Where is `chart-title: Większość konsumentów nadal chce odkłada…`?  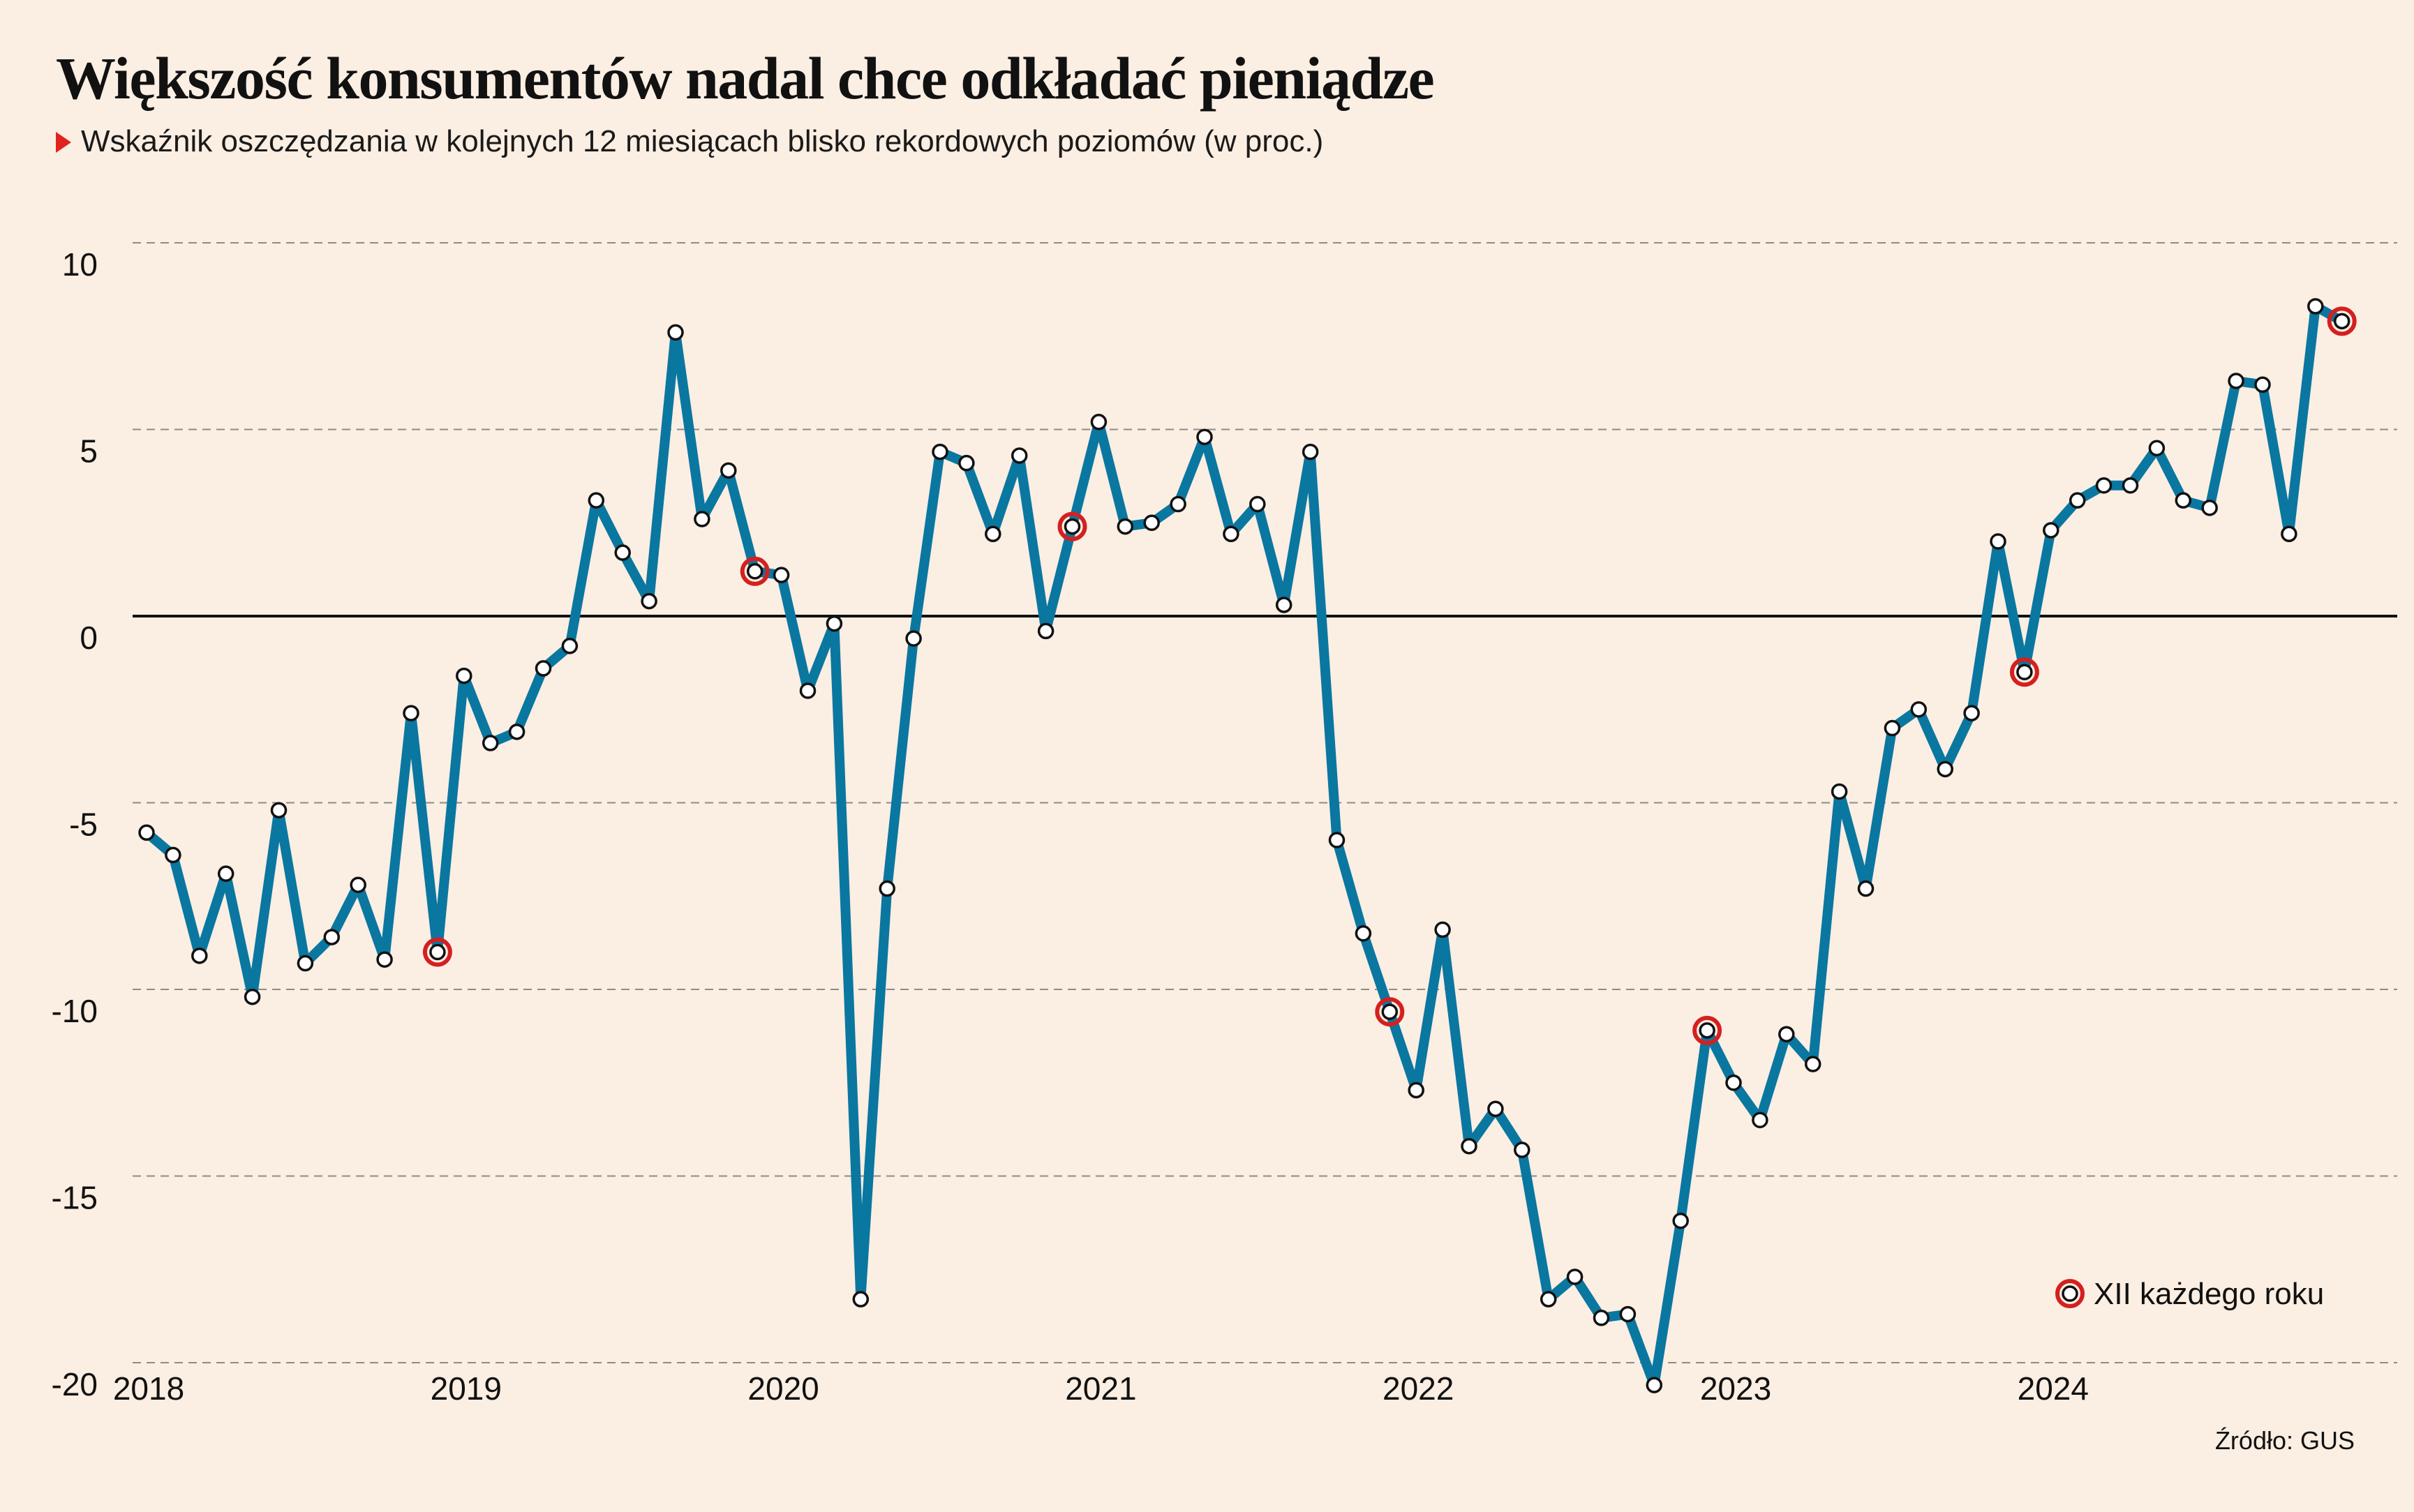 chart-title: Większość konsumentów nadal chce odkłada… is located at coordinates (745, 78).